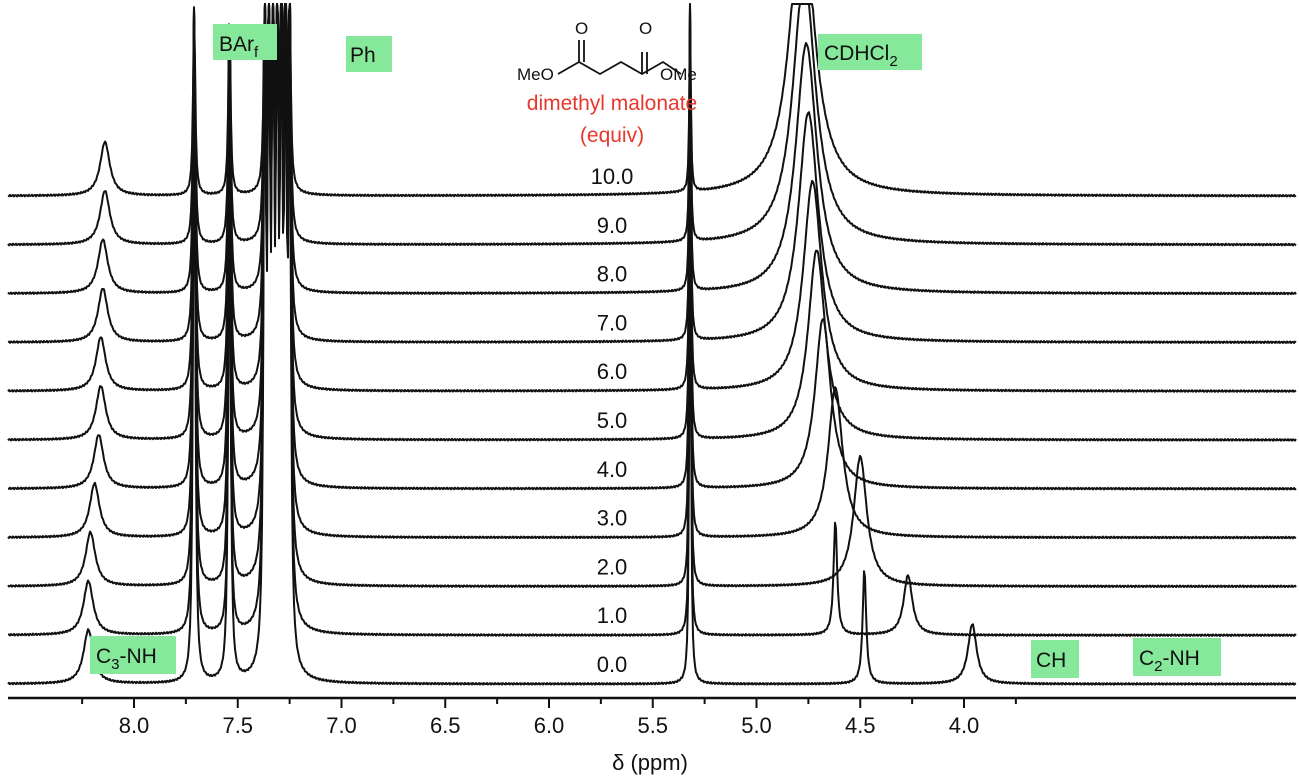 This screenshot has height=783, width=1299. I want to click on svg-text: C2-NH, so click(1169, 661).